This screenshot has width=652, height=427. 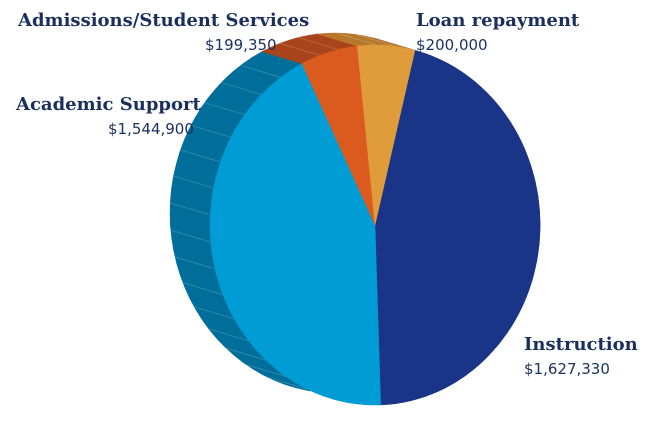 I want to click on label-loan-repayment: Loan repayment, so click(x=498, y=20).